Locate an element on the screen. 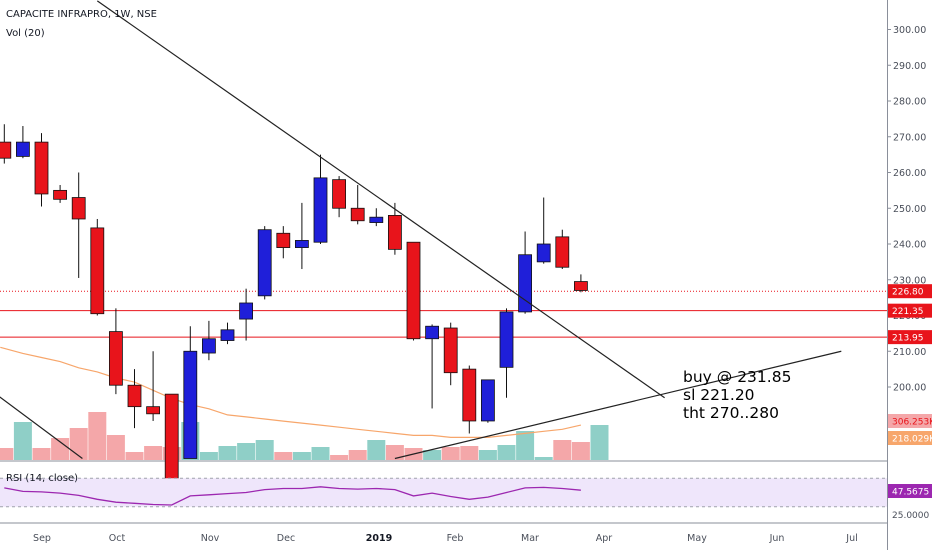  rsi-indicator-label: RSI (14, close) is located at coordinates (42, 478).